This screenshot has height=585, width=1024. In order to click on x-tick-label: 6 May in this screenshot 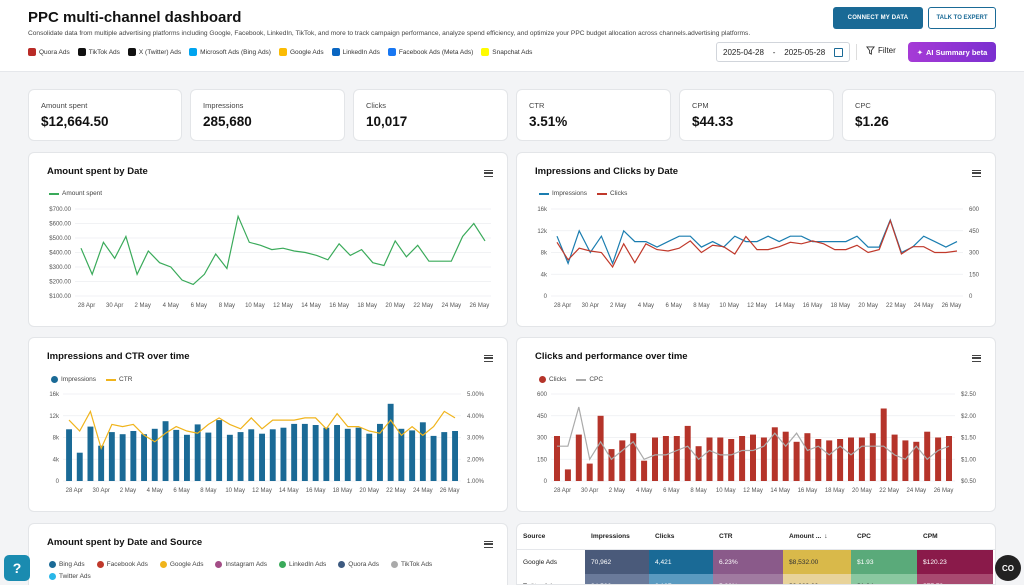, I will do `click(673, 306)`.